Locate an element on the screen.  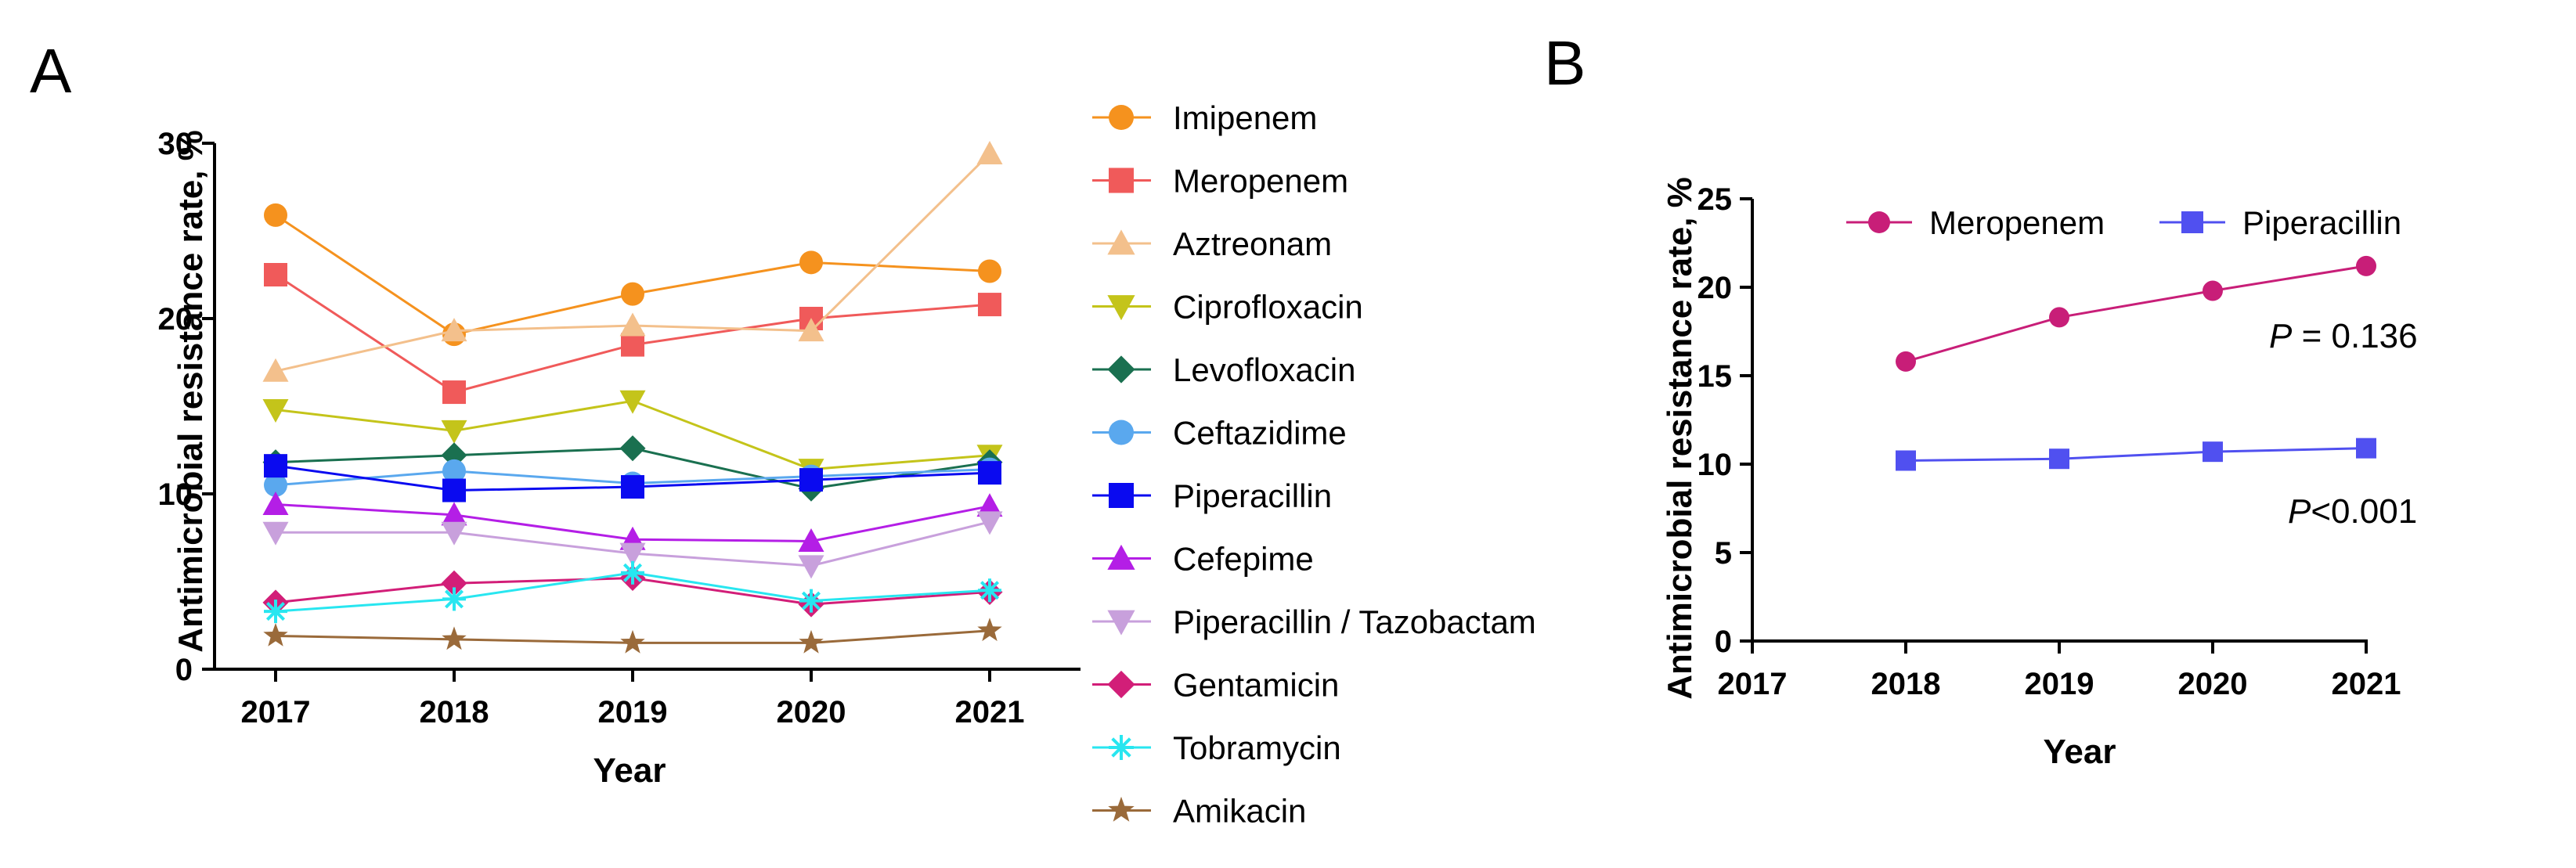
p-value-meropenem: P = 0.136 is located at coordinates (2343, 336).